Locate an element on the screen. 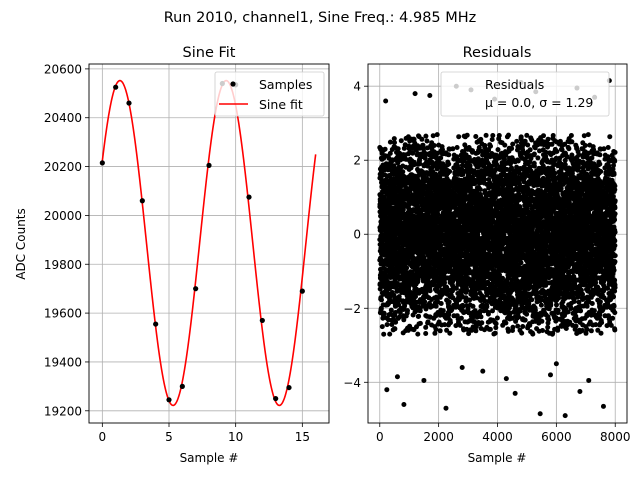  residuals-ytick-label: 4 is located at coordinates (357, 87).